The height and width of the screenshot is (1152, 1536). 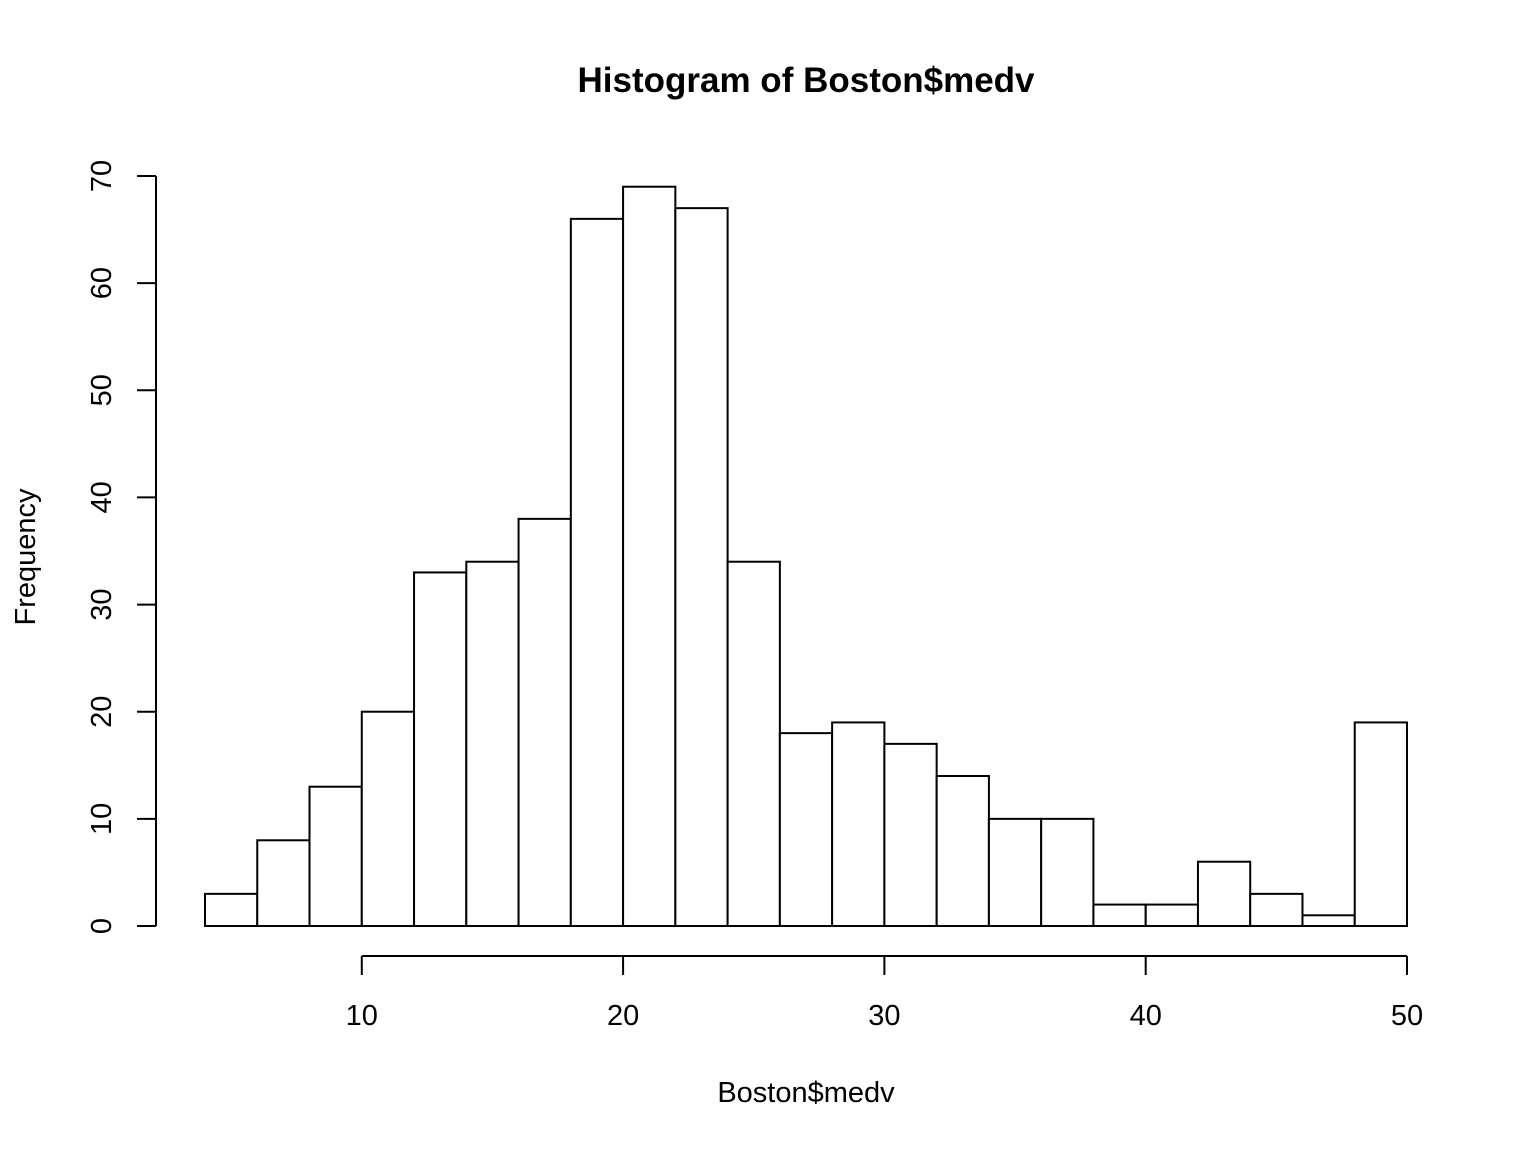 What do you see at coordinates (623, 1016) in the screenshot?
I see `x-tick-label: 20` at bounding box center [623, 1016].